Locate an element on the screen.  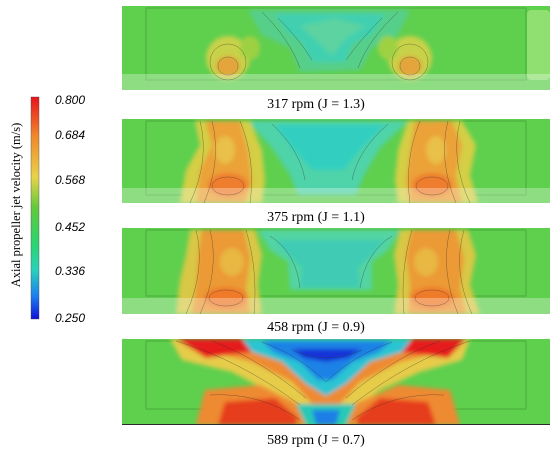
colorbar-tick-max: 0.800 is located at coordinates (70, 100).